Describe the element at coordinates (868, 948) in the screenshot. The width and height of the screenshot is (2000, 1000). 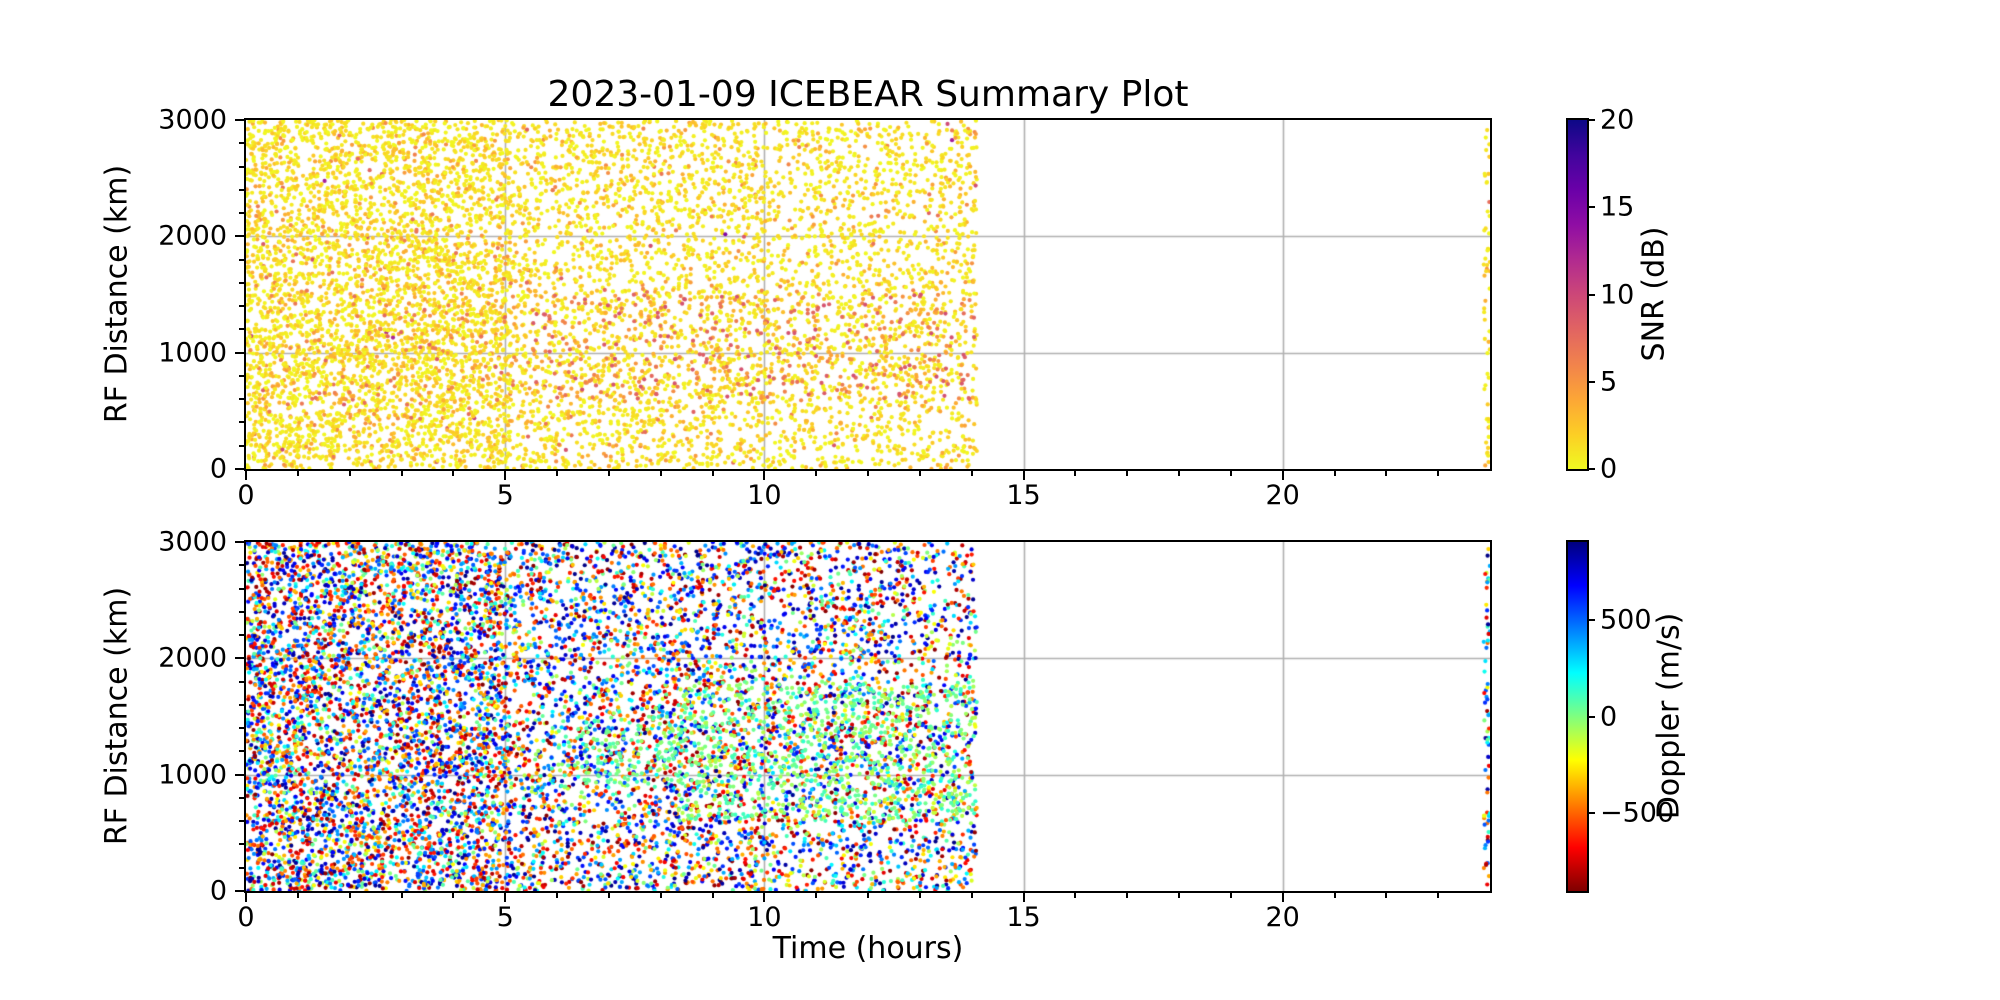
I see `x-axis-label: Time (hours)` at that location.